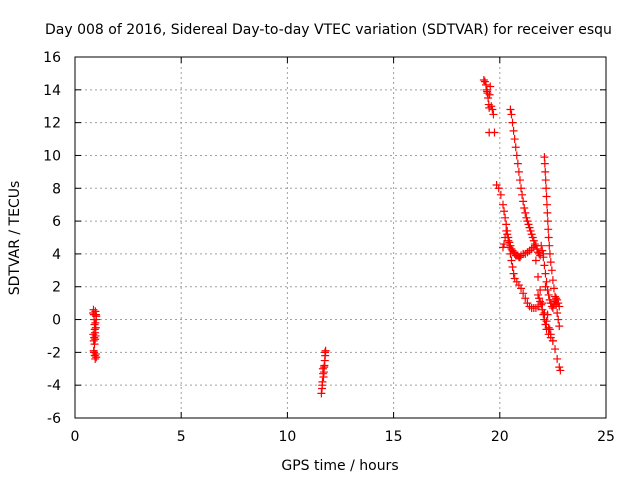 The image size is (640, 480). What do you see at coordinates (181, 437) in the screenshot?
I see `x-tick-label: 5` at bounding box center [181, 437].